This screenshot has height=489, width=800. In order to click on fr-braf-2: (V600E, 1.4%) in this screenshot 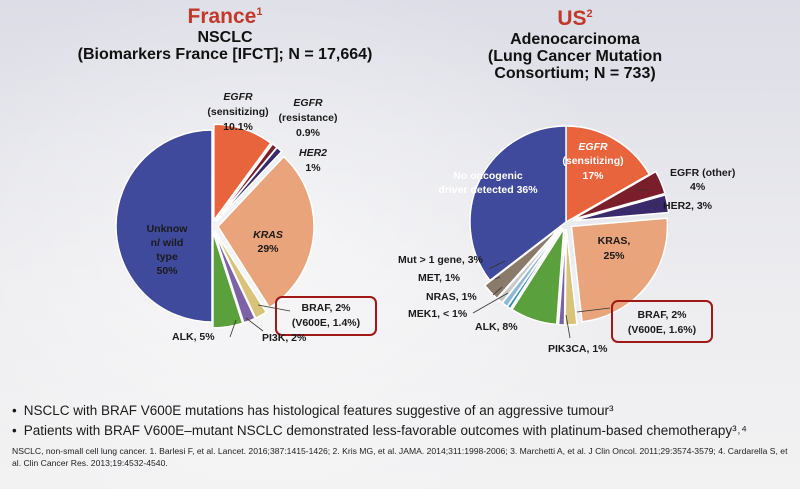, I will do `click(326, 323)`.